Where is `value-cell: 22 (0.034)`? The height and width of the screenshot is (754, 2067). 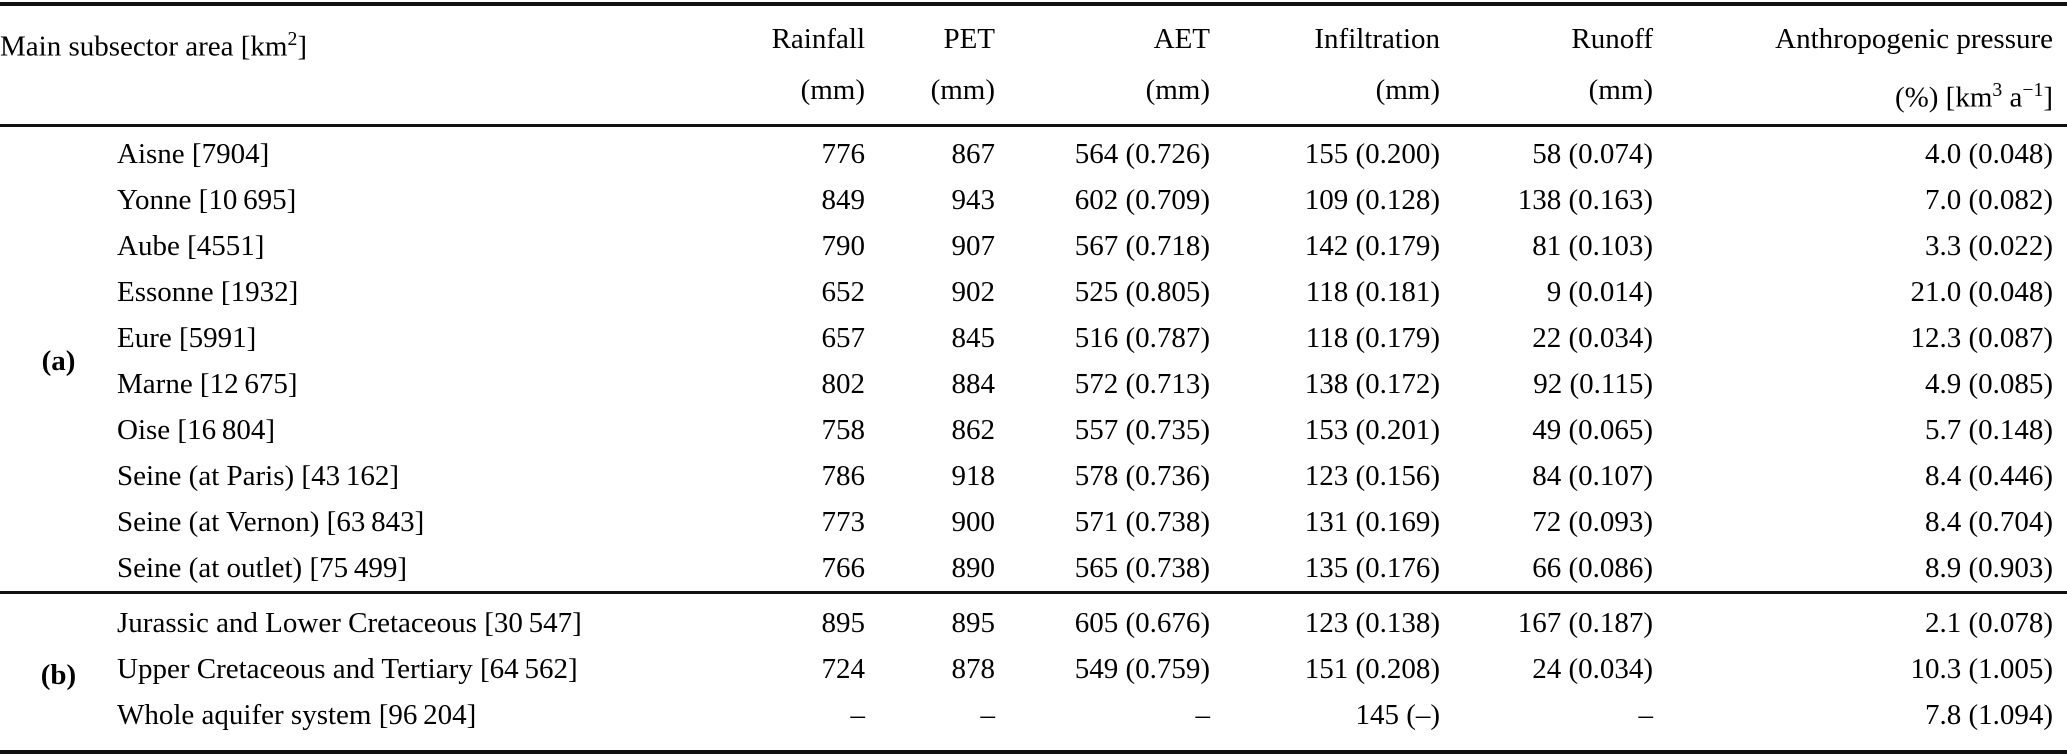 value-cell: 22 (0.034) is located at coordinates (1593, 338).